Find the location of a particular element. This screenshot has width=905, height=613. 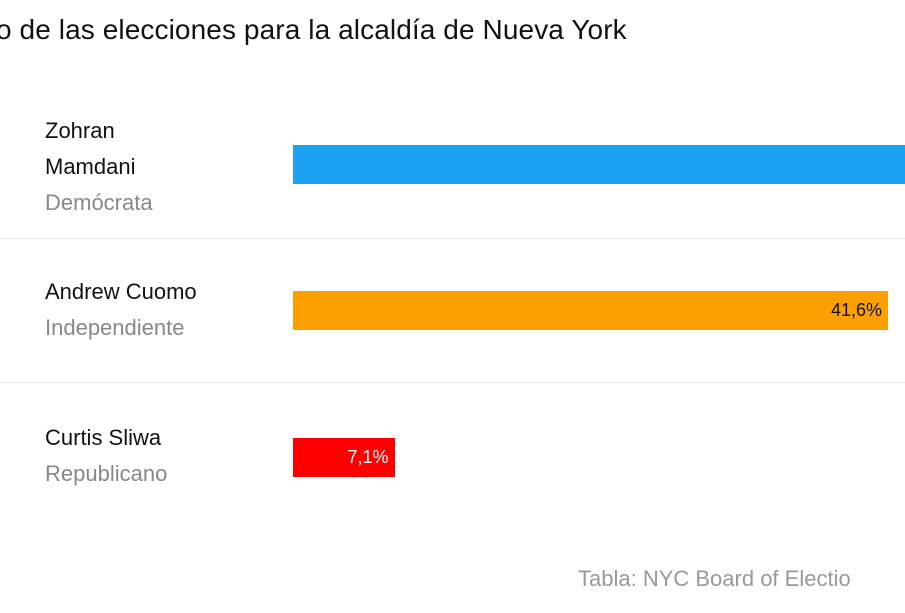

candidate-name: Zohran Mamdani is located at coordinates (90, 148).